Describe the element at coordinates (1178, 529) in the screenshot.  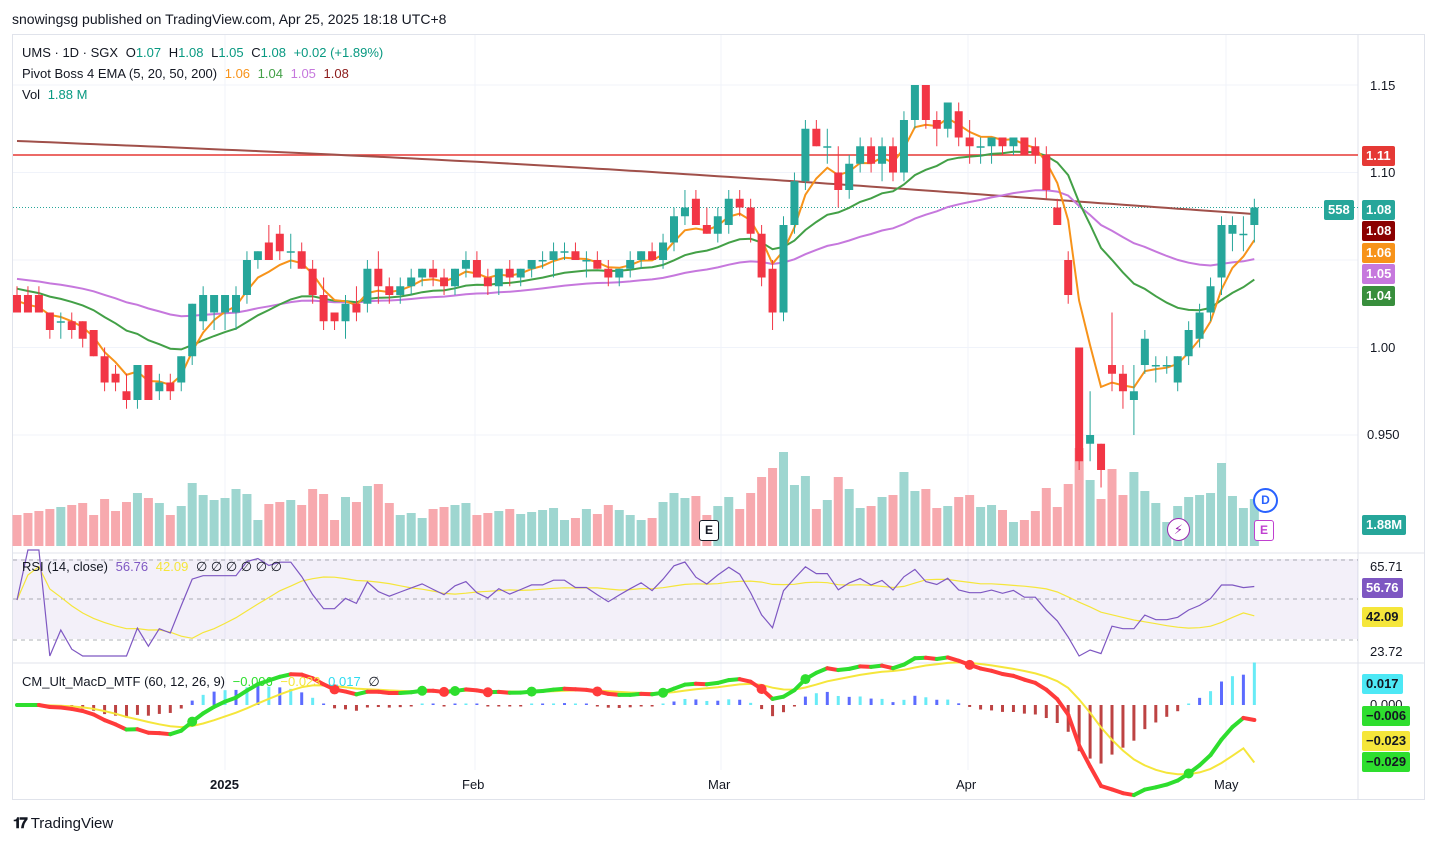
I see `lightning-icon: ⚡` at that location.